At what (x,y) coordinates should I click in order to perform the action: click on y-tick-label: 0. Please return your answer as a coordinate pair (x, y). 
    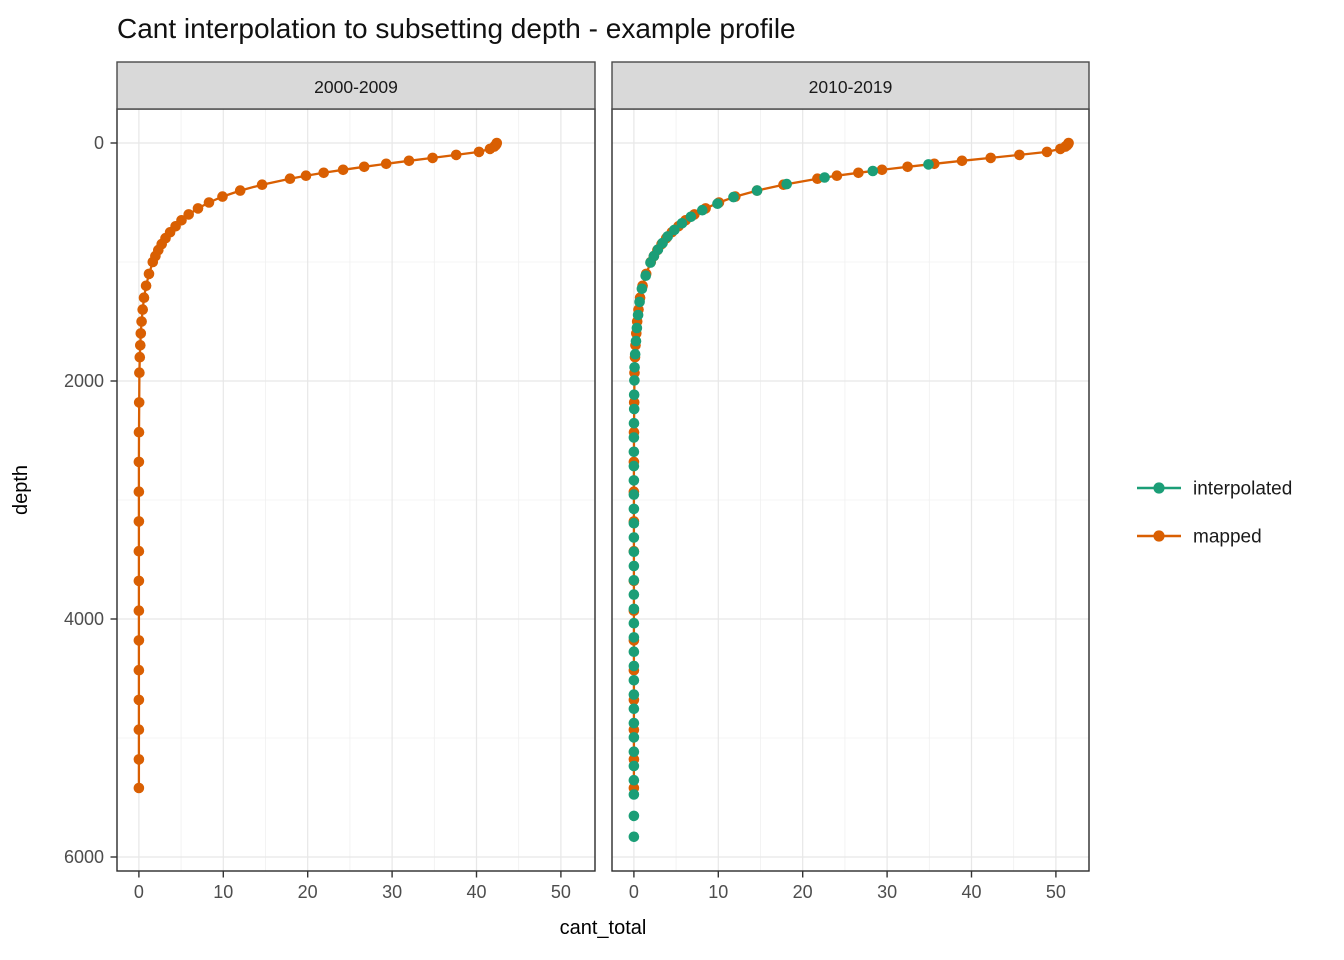
    Looking at the image, I should click on (99, 143).